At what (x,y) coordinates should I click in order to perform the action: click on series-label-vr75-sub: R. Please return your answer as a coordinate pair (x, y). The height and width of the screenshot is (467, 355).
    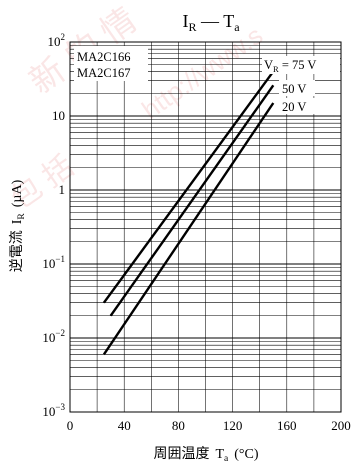
    Looking at the image, I should click on (276, 69).